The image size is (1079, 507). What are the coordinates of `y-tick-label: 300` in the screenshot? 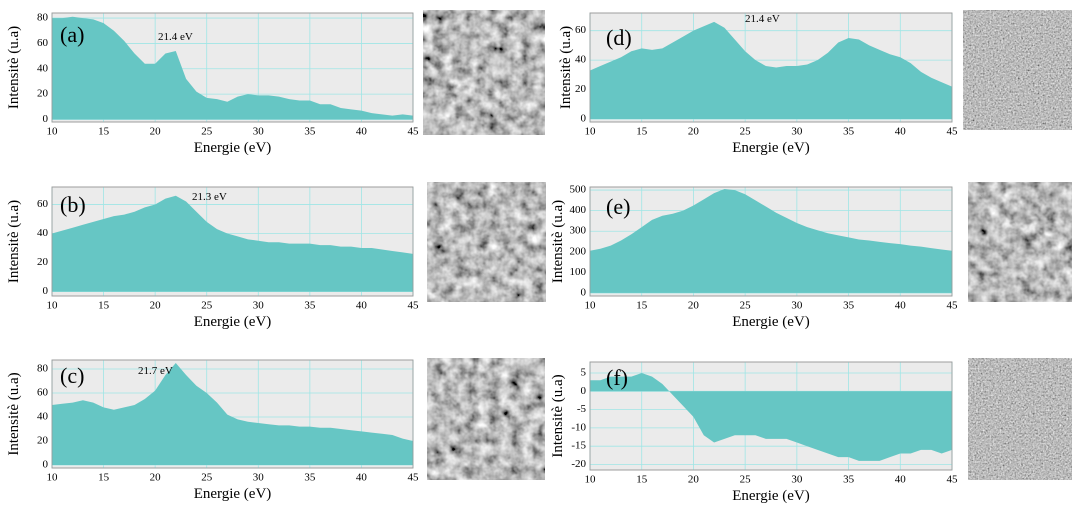 It's located at (578, 231).